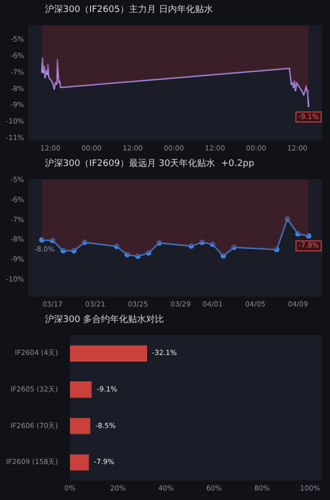 The image size is (330, 500). Describe the element at coordinates (129, 10) in the screenshot. I see `chart-title: 沪深300（IF2605）主力月 日内年化贴水` at that location.